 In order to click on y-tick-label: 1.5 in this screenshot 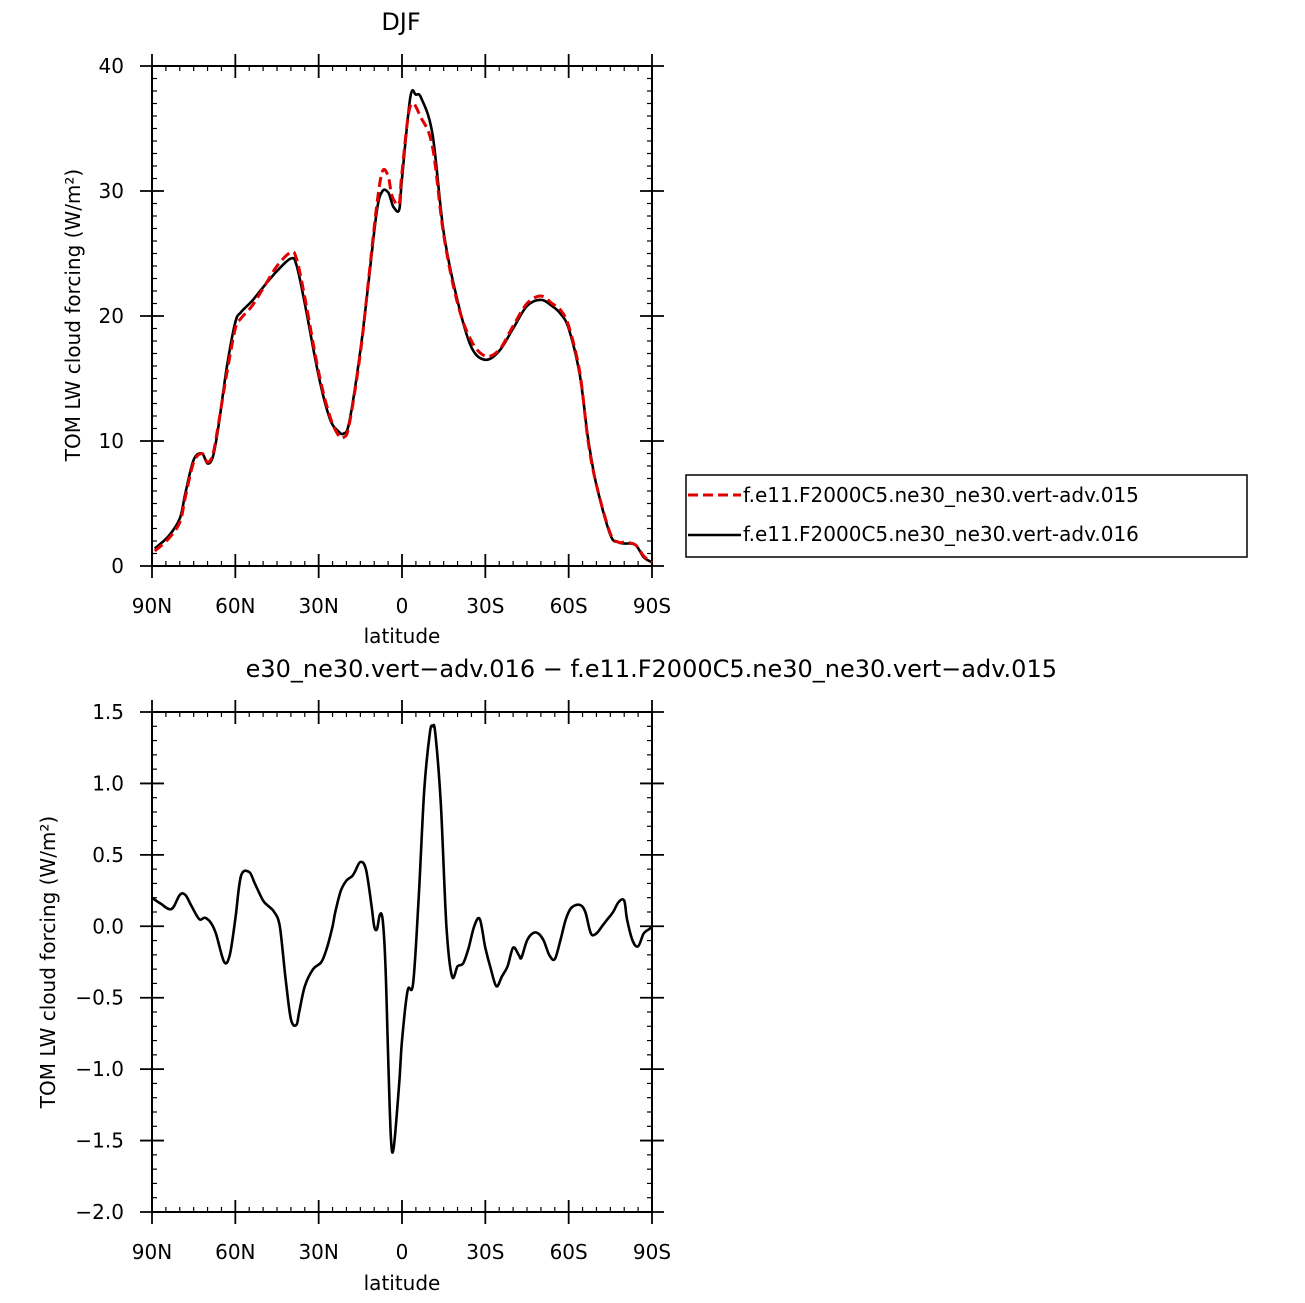, I will do `click(108, 712)`.